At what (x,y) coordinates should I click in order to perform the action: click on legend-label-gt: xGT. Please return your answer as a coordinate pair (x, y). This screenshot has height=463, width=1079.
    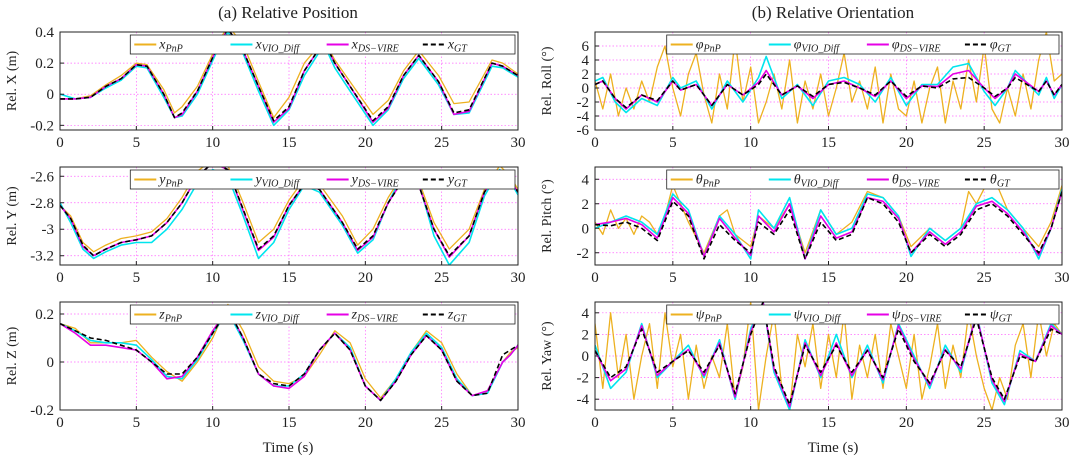
    Looking at the image, I should click on (457, 46).